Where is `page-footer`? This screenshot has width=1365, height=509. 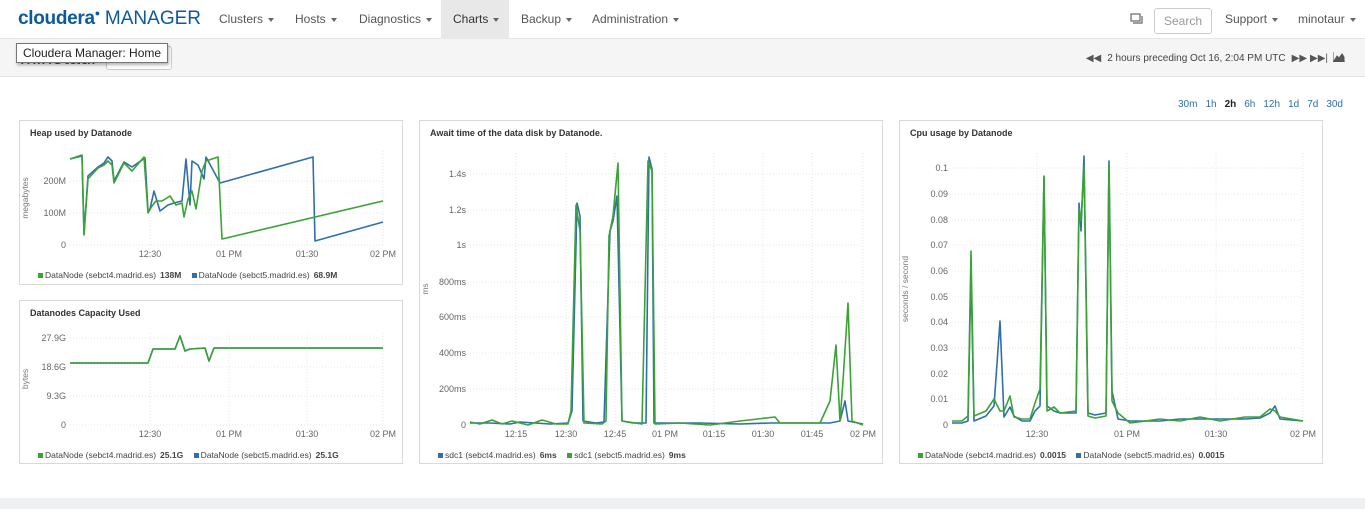 page-footer is located at coordinates (682, 503).